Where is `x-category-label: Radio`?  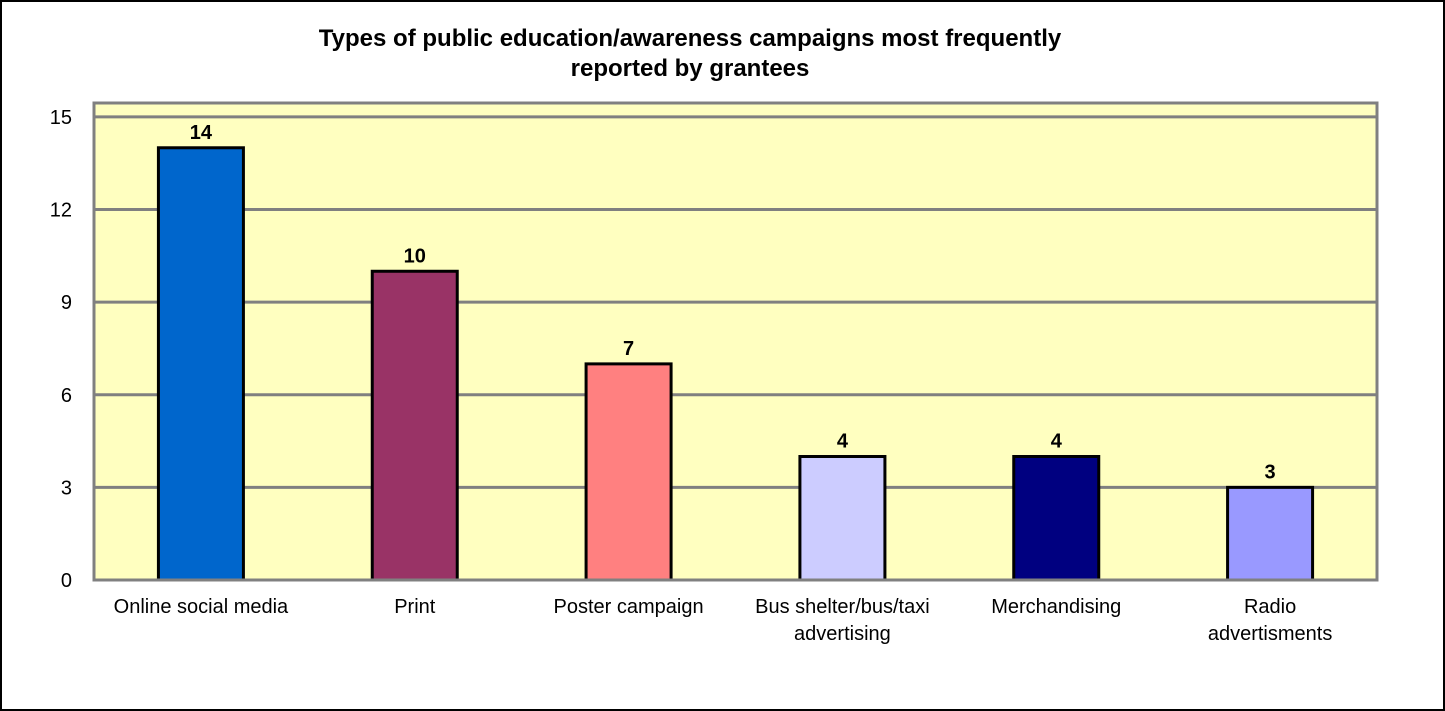 x-category-label: Radio is located at coordinates (1270, 607).